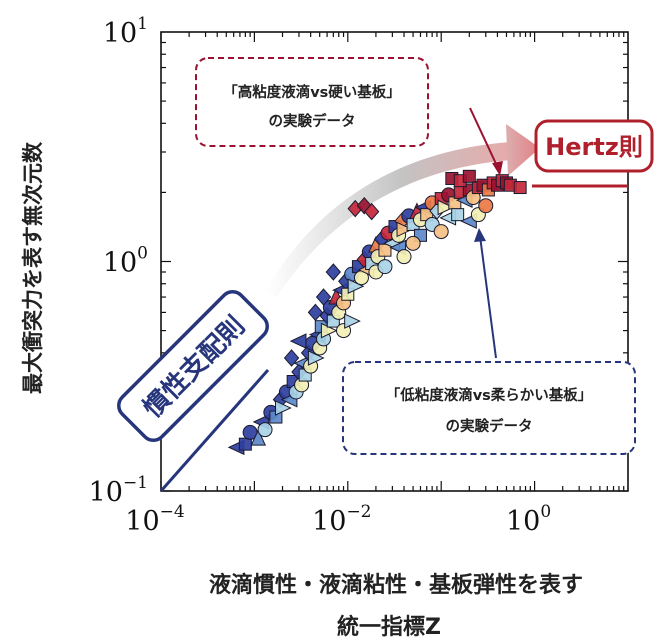 The height and width of the screenshot is (643, 668). What do you see at coordinates (118, 490) in the screenshot?
I see `y-tick-label: 10⁻¹` at bounding box center [118, 490].